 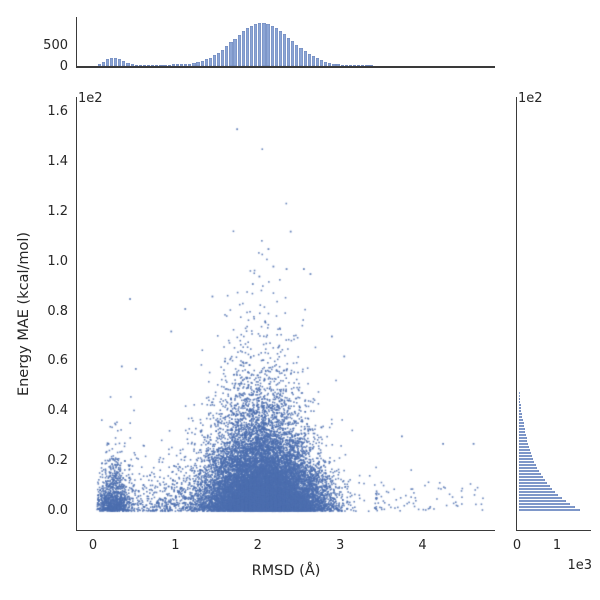 I want to click on right-hist-left-spine, so click(x=516, y=314).